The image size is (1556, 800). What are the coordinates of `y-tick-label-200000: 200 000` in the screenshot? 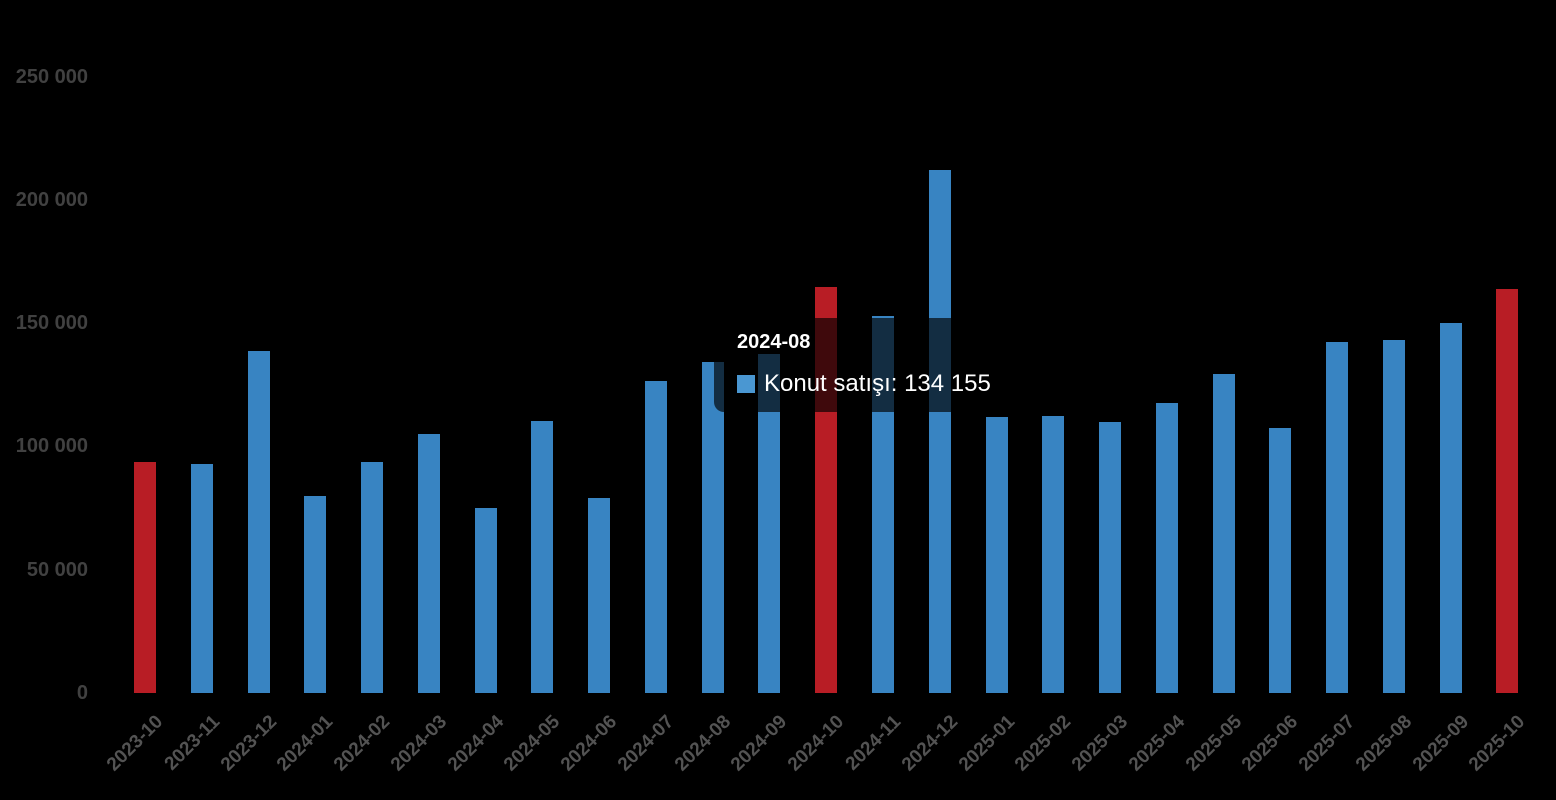 It's located at (51, 199).